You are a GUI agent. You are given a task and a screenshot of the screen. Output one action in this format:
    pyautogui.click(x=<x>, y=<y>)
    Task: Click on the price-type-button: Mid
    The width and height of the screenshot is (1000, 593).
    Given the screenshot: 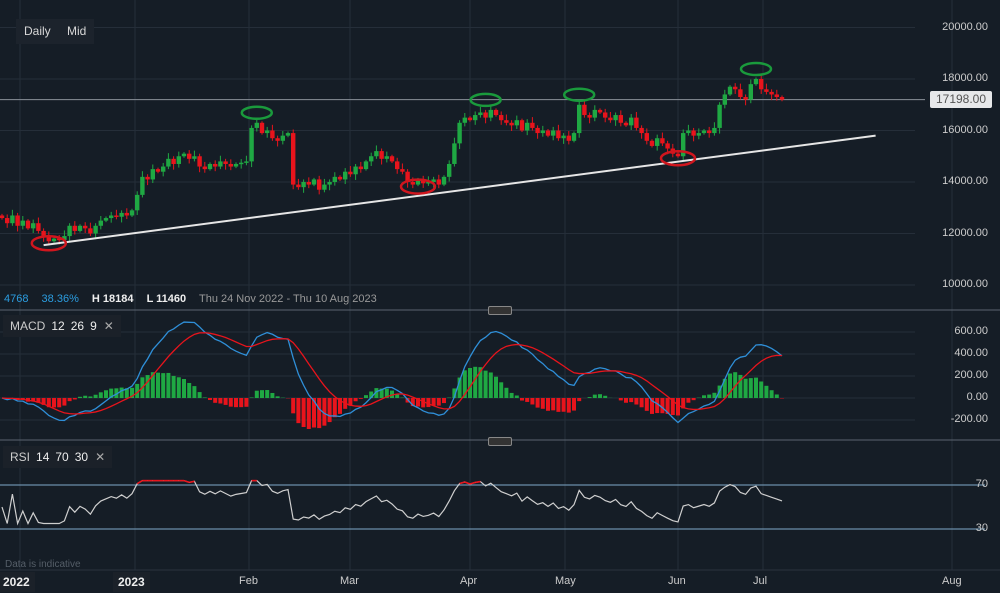 What is the action you would take?
    pyautogui.click(x=77, y=31)
    